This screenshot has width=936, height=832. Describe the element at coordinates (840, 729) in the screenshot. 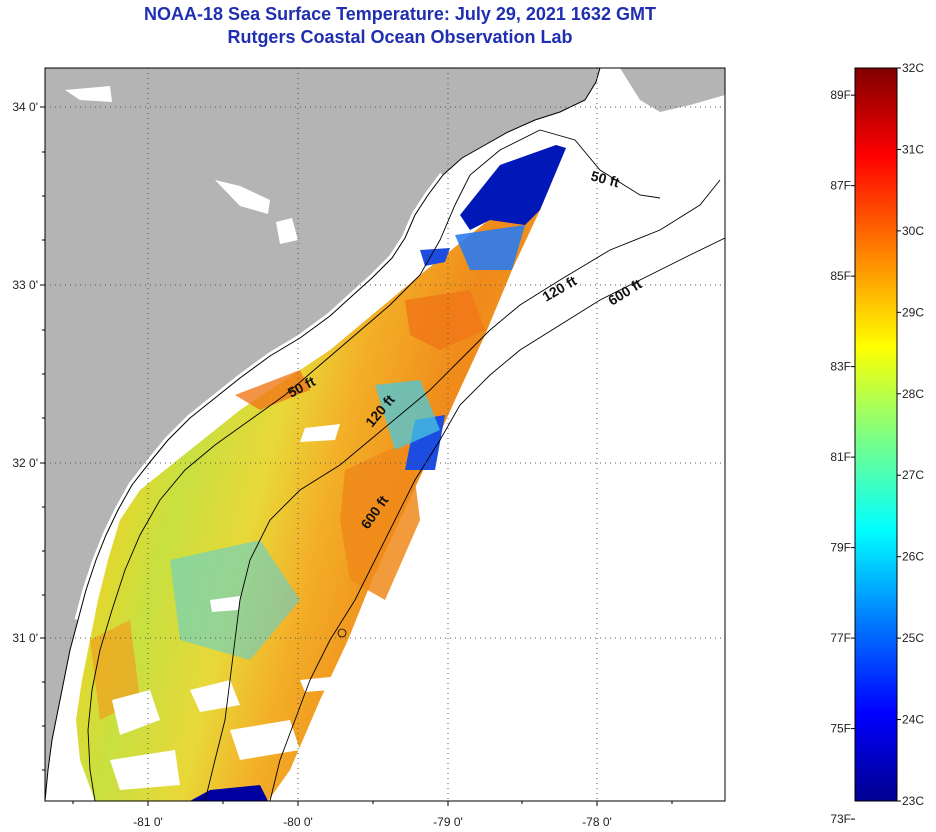

I see `colorbar-fahrenheit-label: 75F` at that location.